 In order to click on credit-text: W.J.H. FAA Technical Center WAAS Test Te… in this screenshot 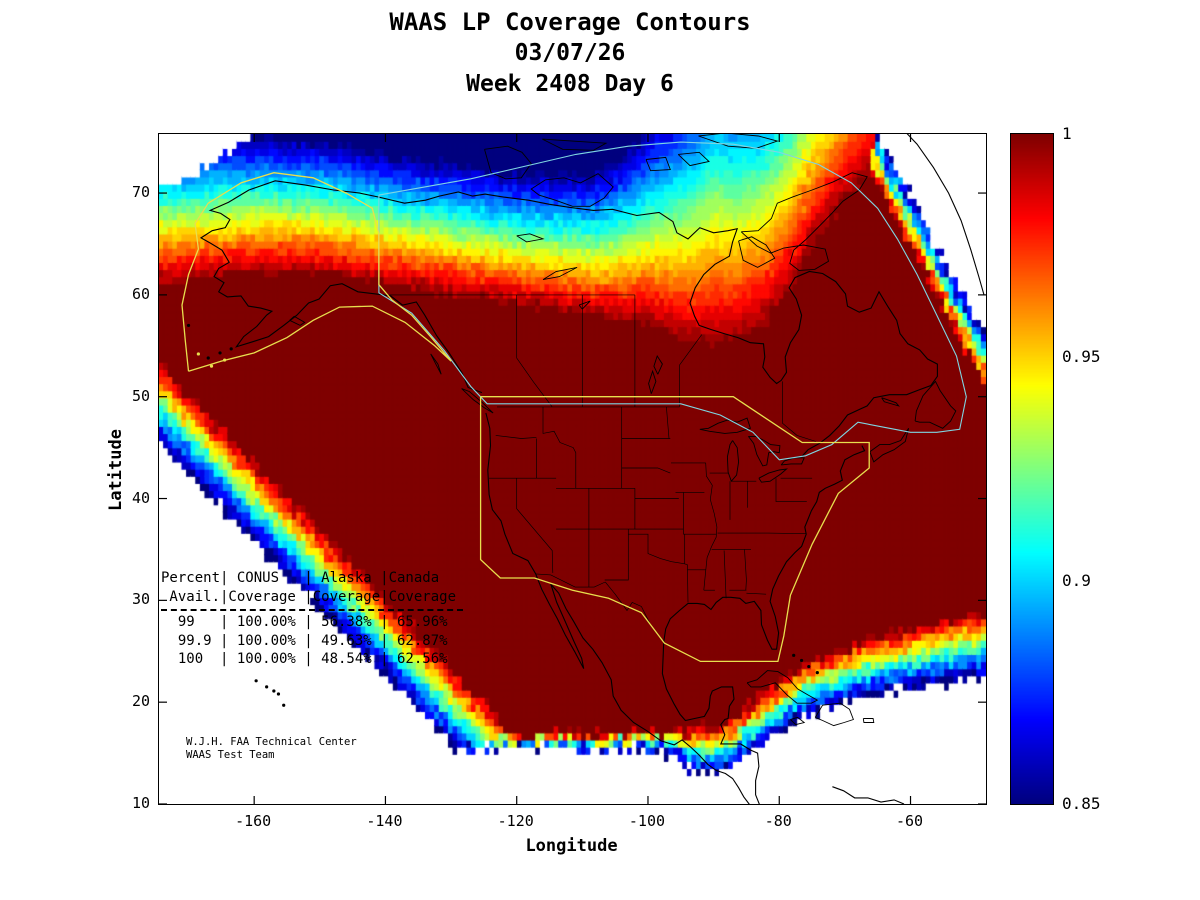, I will do `click(271, 749)`.